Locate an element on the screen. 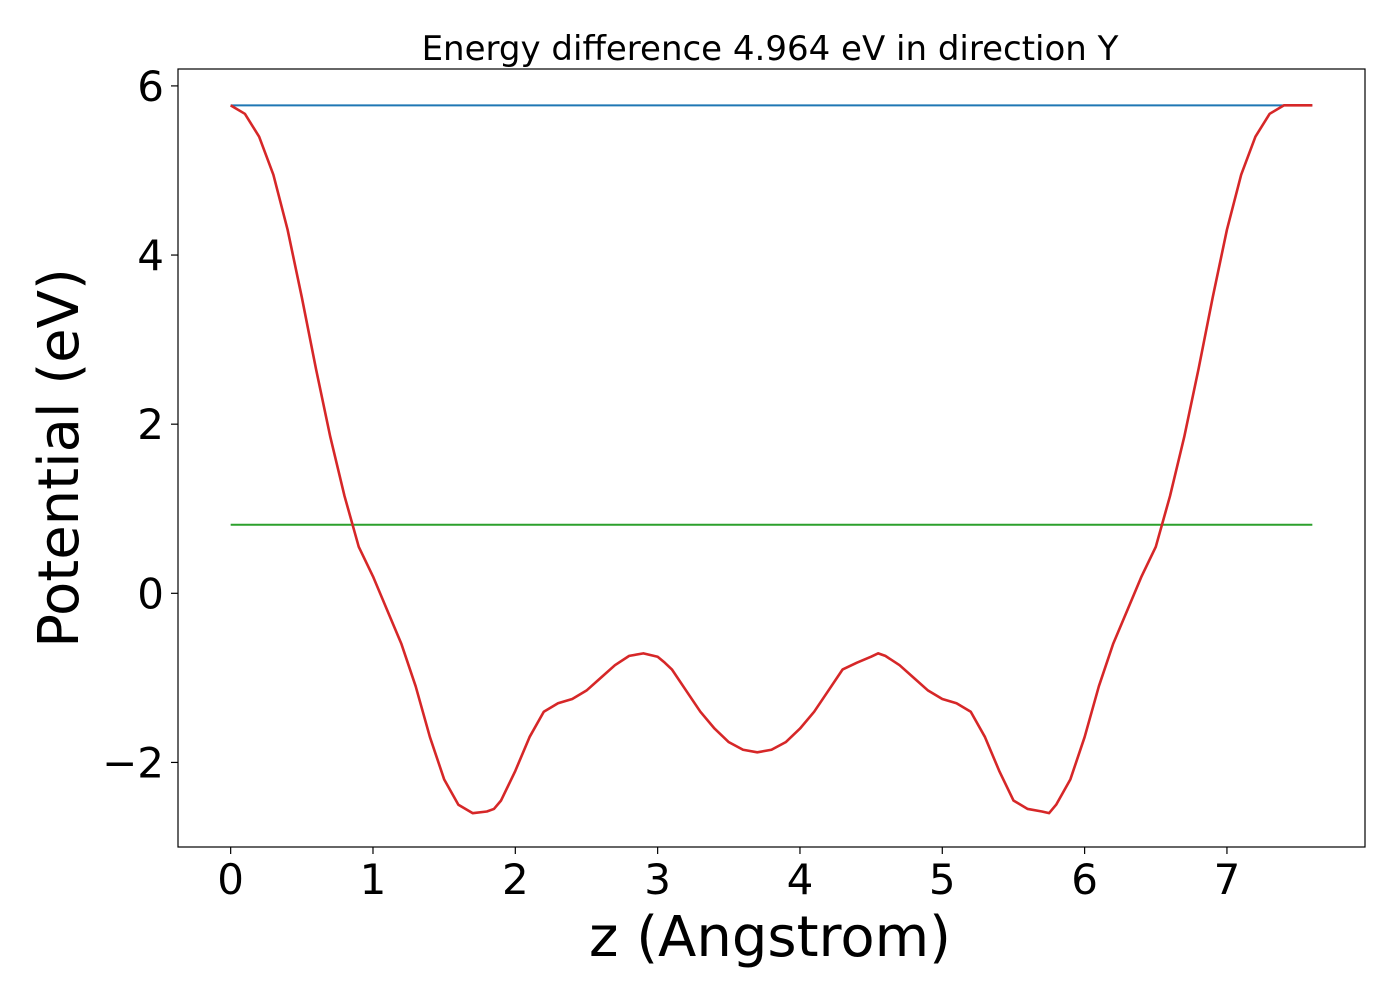 This screenshot has width=1400, height=1000. x-tick-label: 3 is located at coordinates (657, 879).